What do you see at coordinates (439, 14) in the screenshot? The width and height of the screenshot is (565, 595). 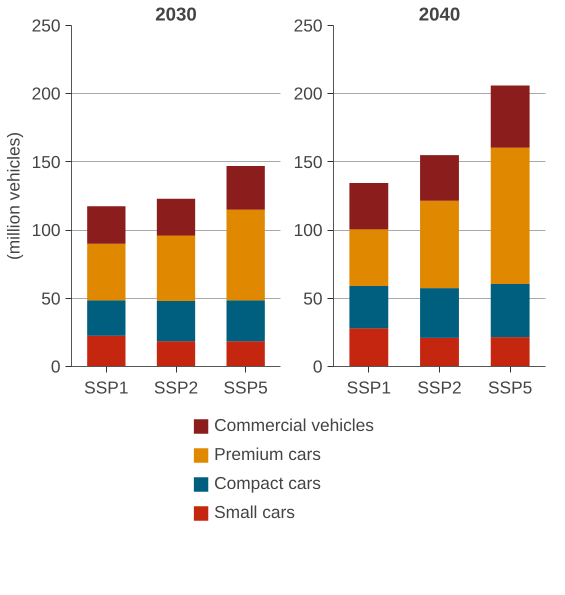 I see `chart-title: 2040` at bounding box center [439, 14].